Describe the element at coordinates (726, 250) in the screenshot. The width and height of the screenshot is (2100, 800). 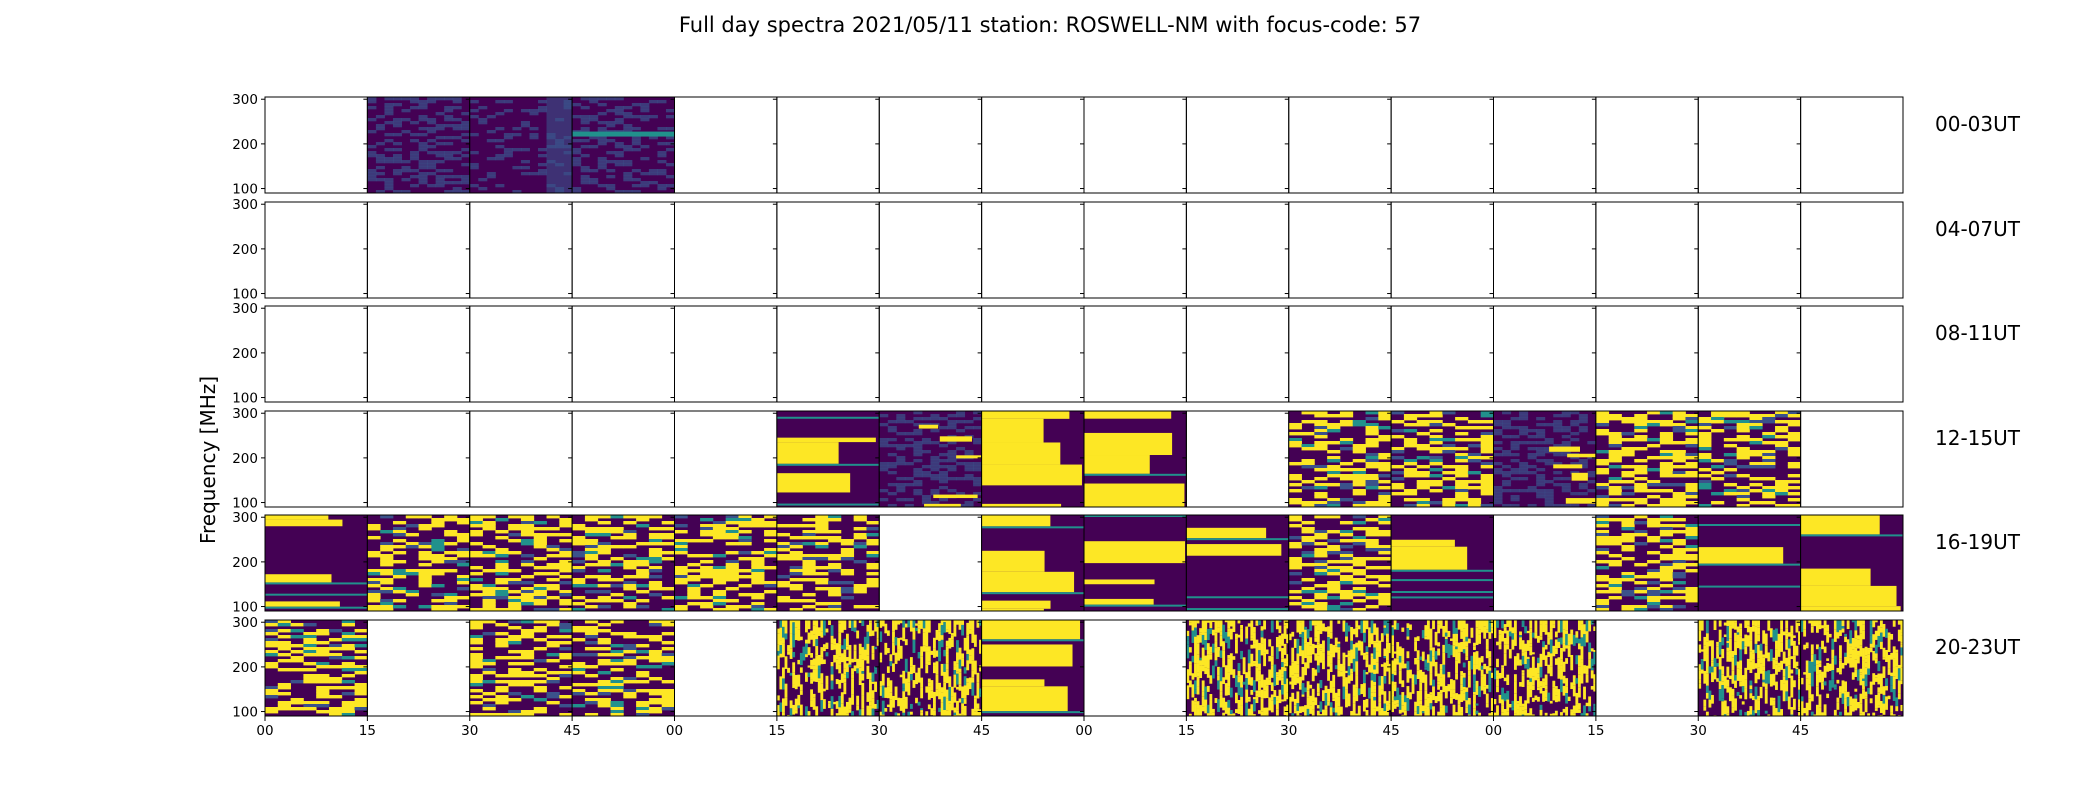
I see `panel-frame` at that location.